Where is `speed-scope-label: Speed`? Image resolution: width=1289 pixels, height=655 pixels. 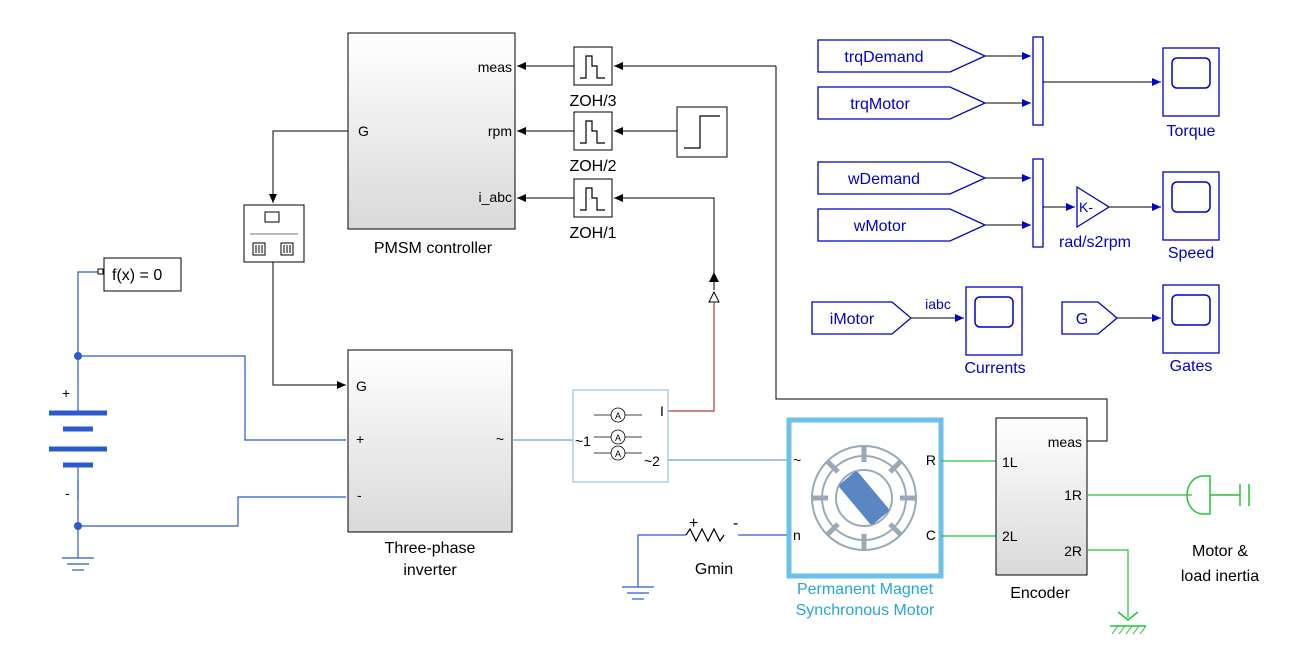
speed-scope-label: Speed is located at coordinates (1191, 253).